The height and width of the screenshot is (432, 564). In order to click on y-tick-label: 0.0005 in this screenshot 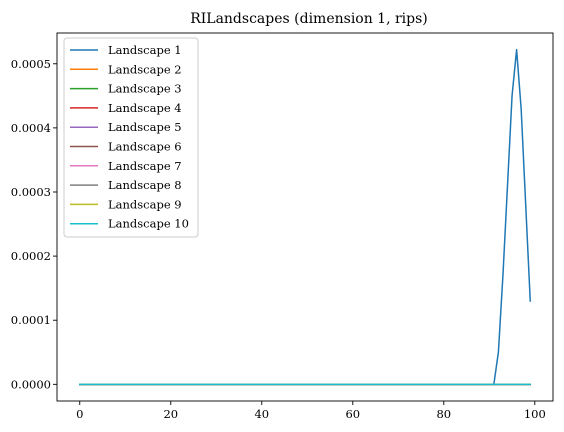, I will do `click(31, 64)`.